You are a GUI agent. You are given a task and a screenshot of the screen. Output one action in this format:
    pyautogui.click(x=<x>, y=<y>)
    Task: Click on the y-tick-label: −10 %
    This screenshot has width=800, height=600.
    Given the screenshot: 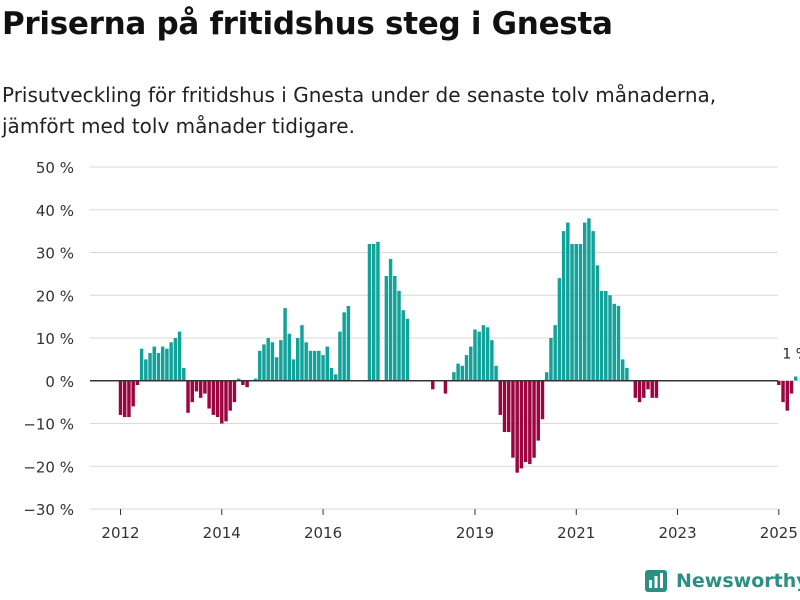 What is the action you would take?
    pyautogui.click(x=48, y=425)
    